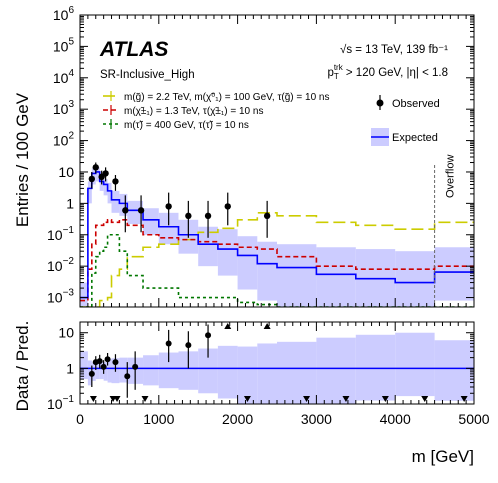 The image size is (498, 483). Describe the element at coordinates (60, 265) in the screenshot. I see `y-tick-label: 10⁻²` at that location.